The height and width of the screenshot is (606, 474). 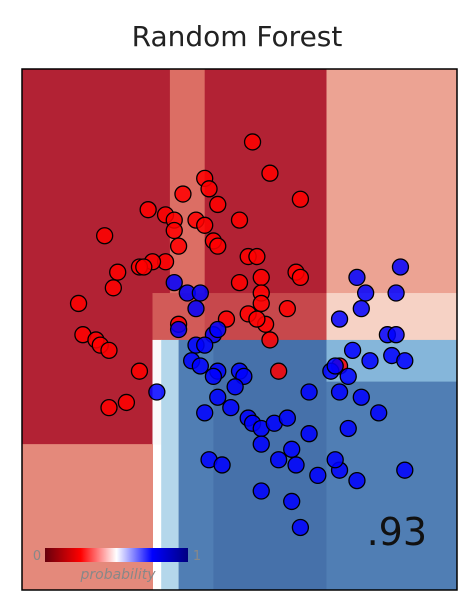 What do you see at coordinates (117, 565) in the screenshot?
I see `colorbar: 0 1 probability` at bounding box center [117, 565].